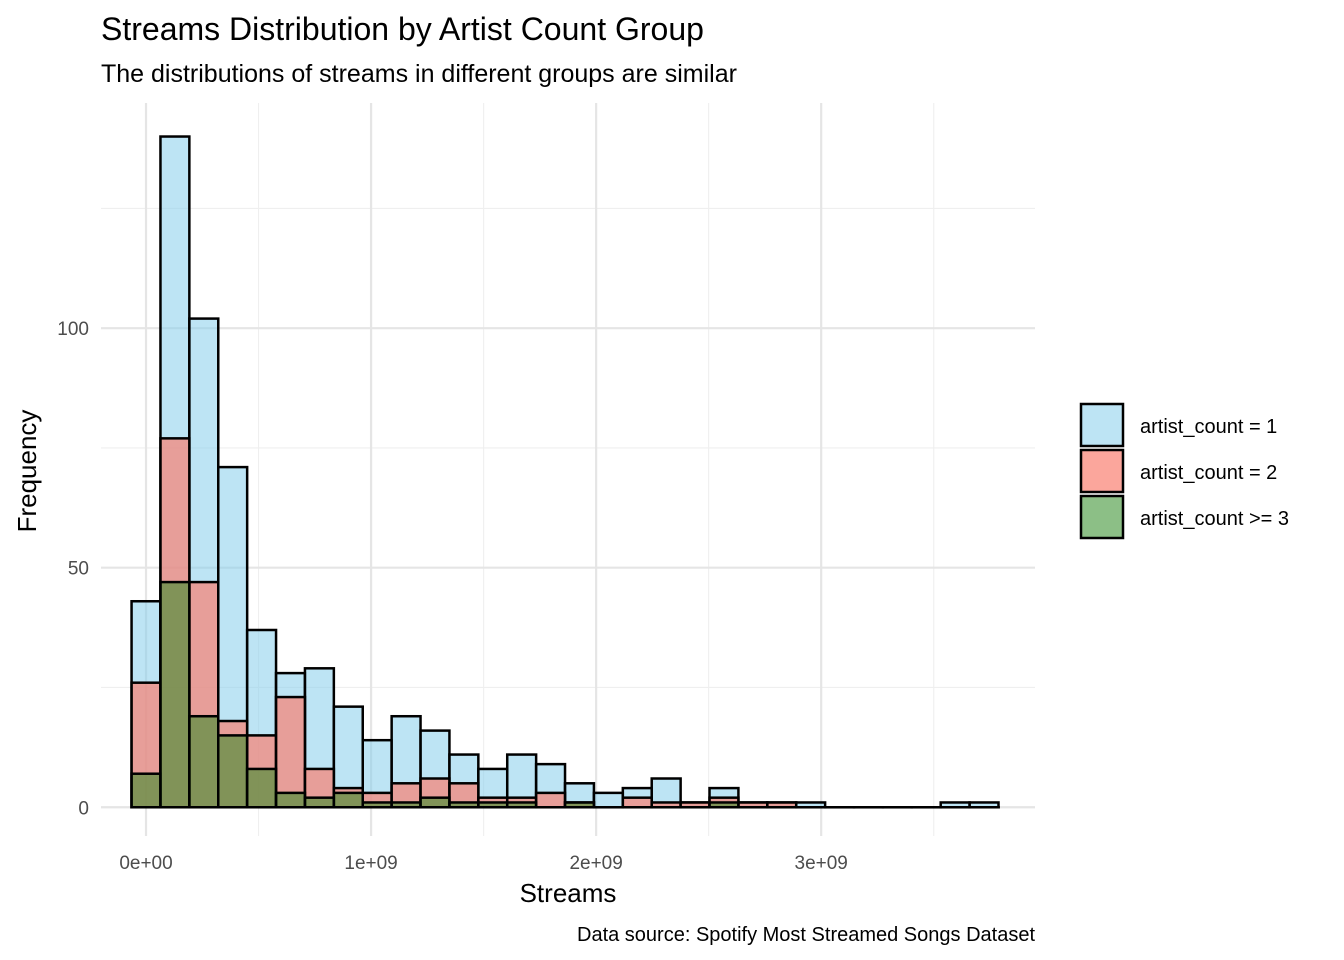  I want to click on y-axis-ticks: 0 50 100, so click(73, 569).